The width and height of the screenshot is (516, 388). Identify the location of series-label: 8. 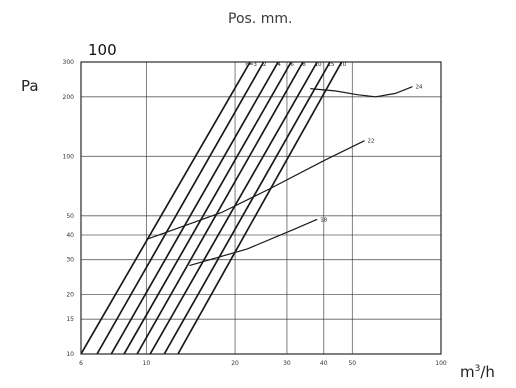
(304, 65).